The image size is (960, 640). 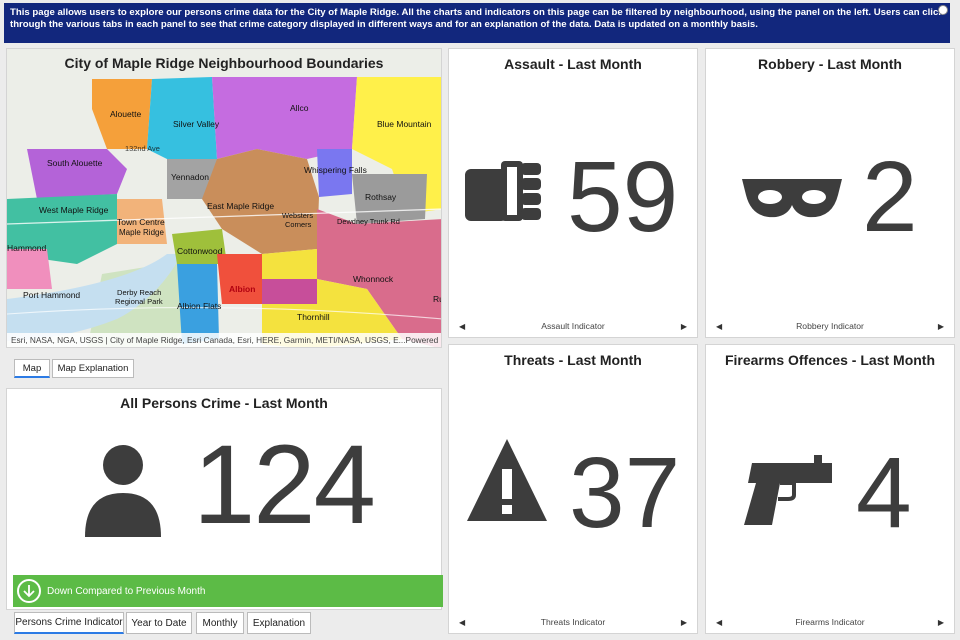 What do you see at coordinates (884, 493) in the screenshot?
I see `firearms-count: 4` at bounding box center [884, 493].